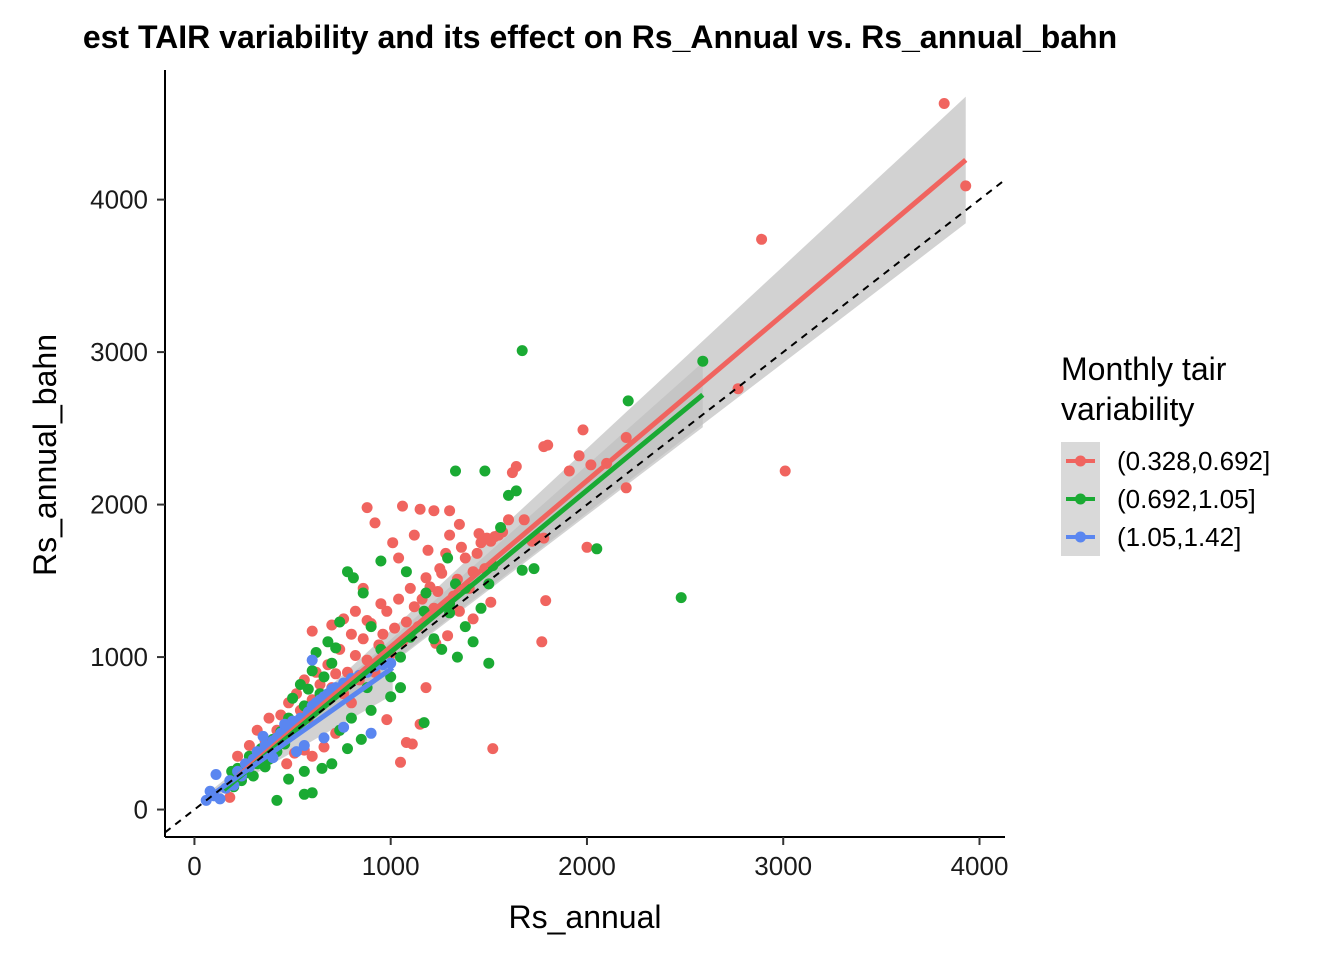 This screenshot has width=1344, height=960. What do you see at coordinates (141, 810) in the screenshot?
I see `y-tick-label: 0` at bounding box center [141, 810].